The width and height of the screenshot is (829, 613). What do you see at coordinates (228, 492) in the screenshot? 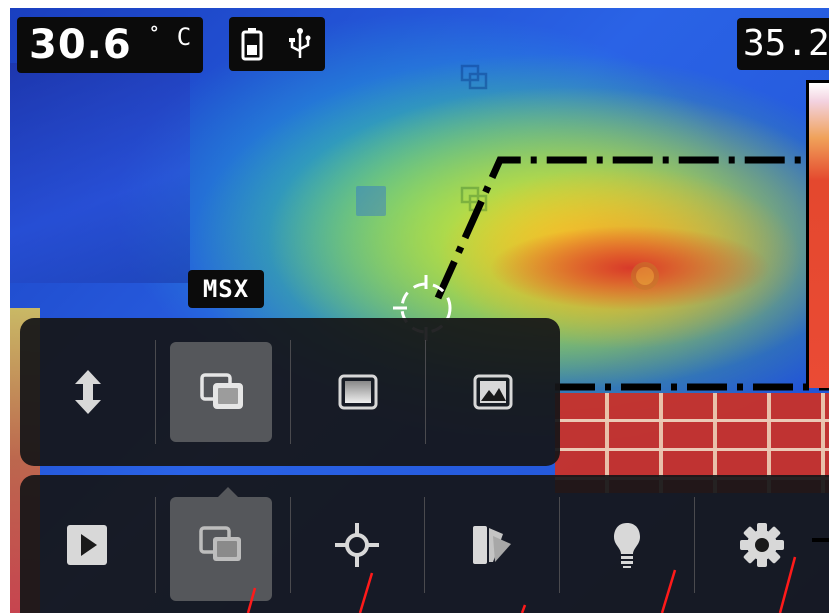
I see `selection-caret` at bounding box center [228, 492].